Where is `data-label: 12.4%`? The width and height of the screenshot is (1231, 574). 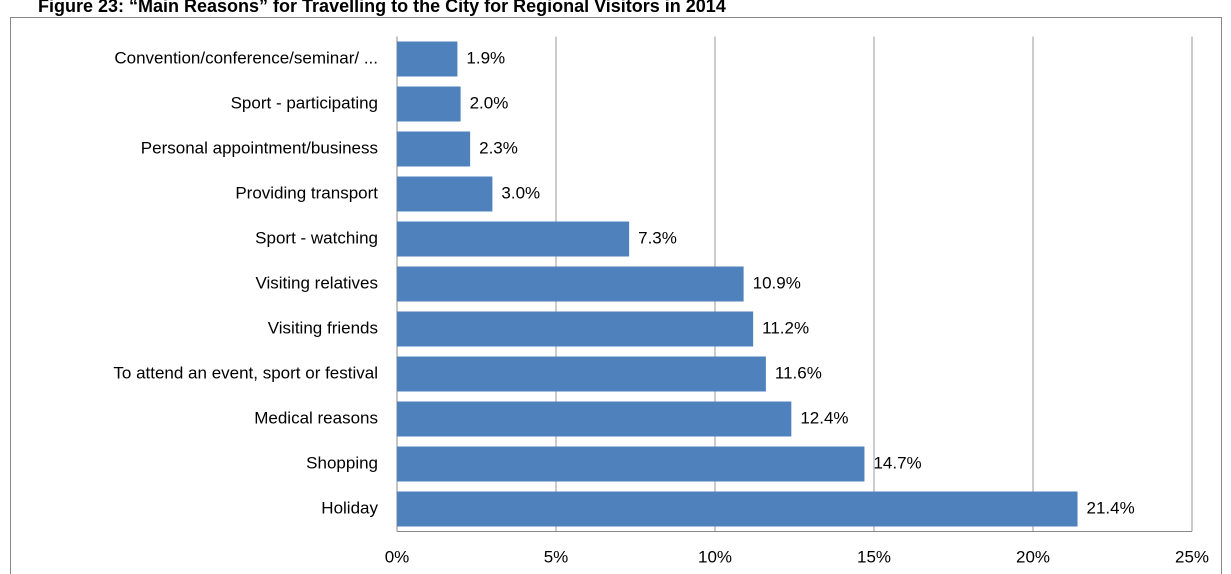
data-label: 12.4% is located at coordinates (824, 417).